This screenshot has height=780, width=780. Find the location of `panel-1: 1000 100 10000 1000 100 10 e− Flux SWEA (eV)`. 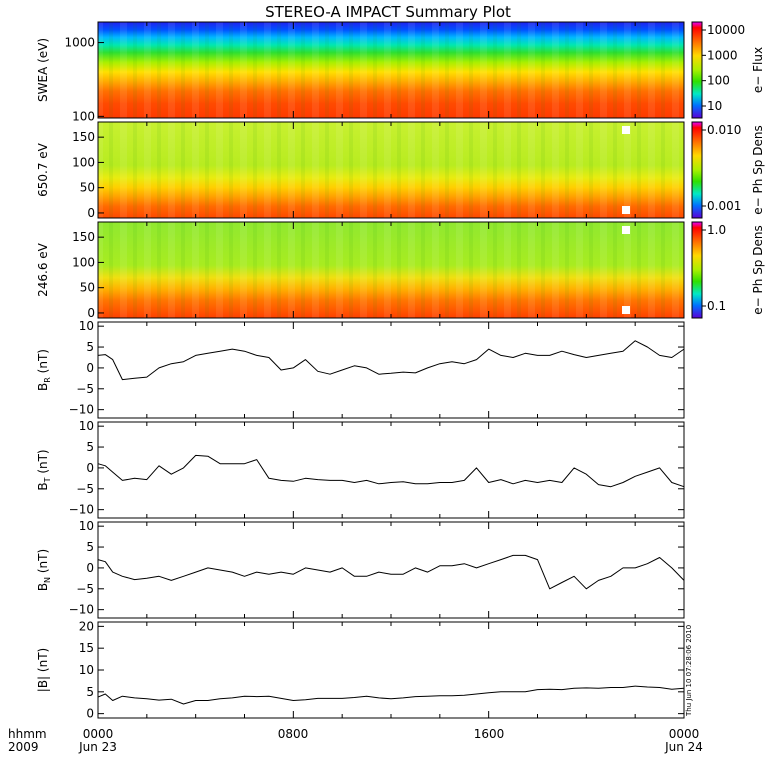

panel-1: 1000 100 10000 1000 100 10 e− Flux SWEA (eV) is located at coordinates (400, 72).